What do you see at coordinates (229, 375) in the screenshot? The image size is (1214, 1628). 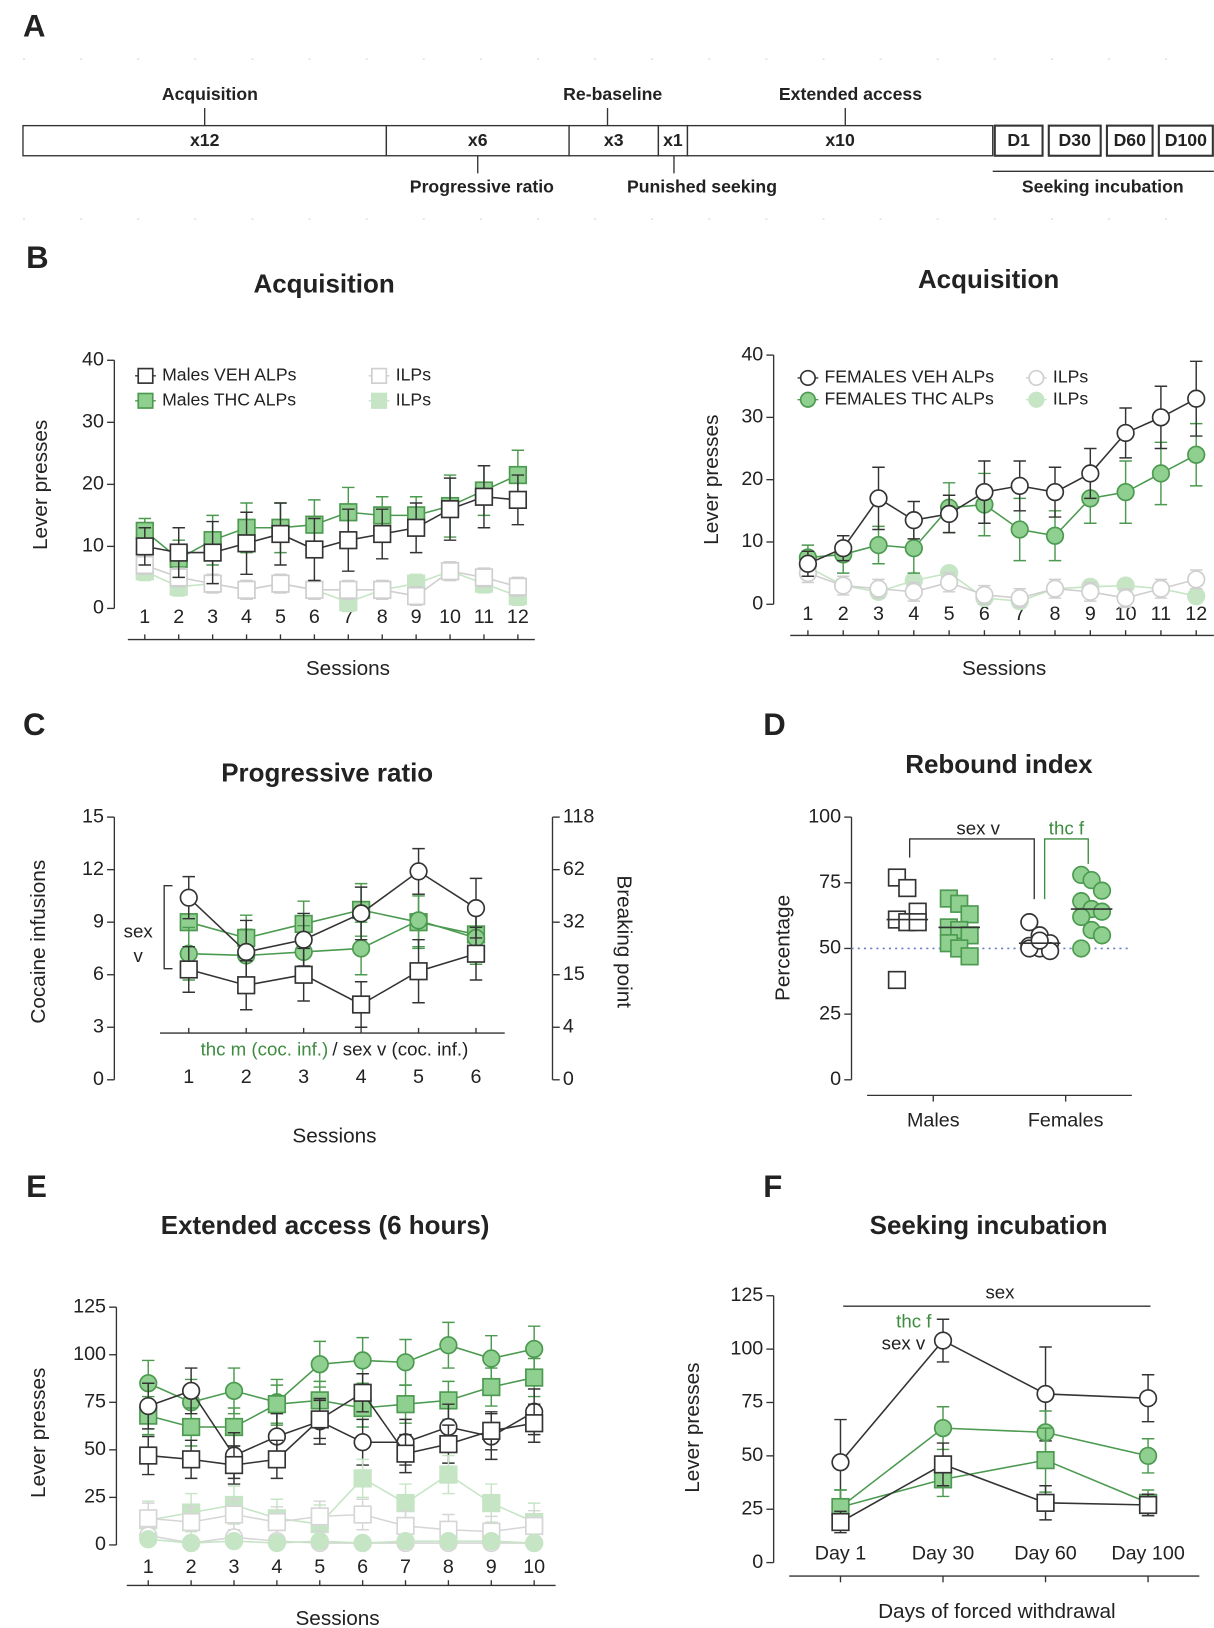 I see `legend-label: Males VEH ALPs` at bounding box center [229, 375].